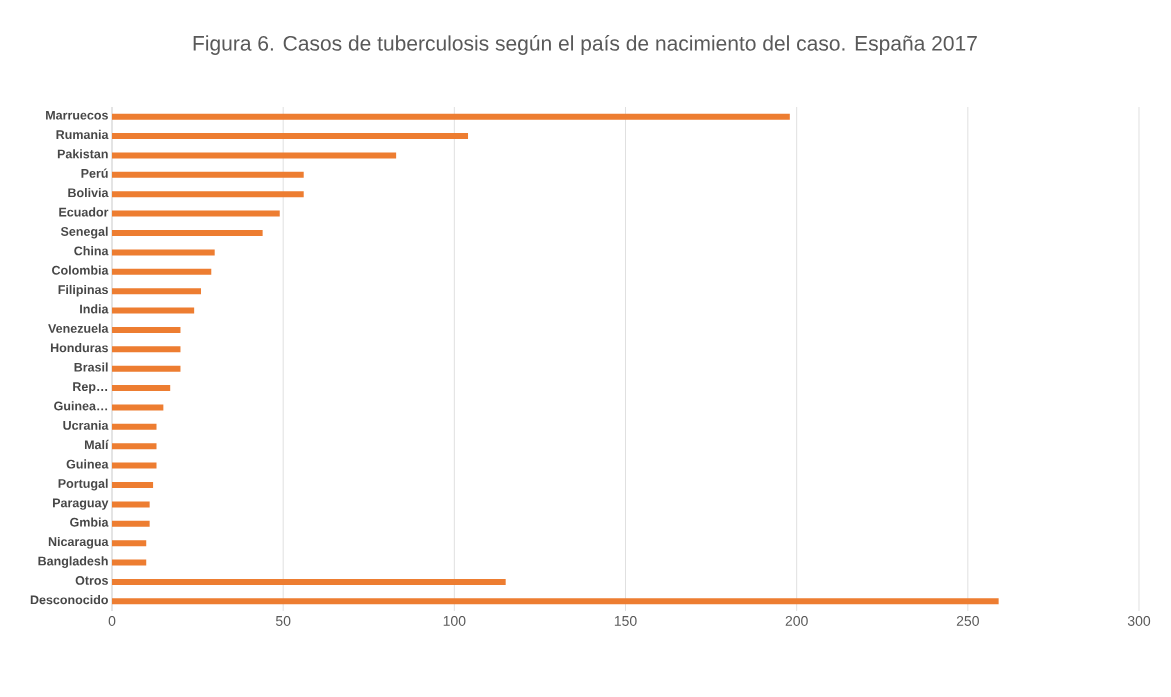  I want to click on y-tick-label: Gmbia, so click(89, 522).